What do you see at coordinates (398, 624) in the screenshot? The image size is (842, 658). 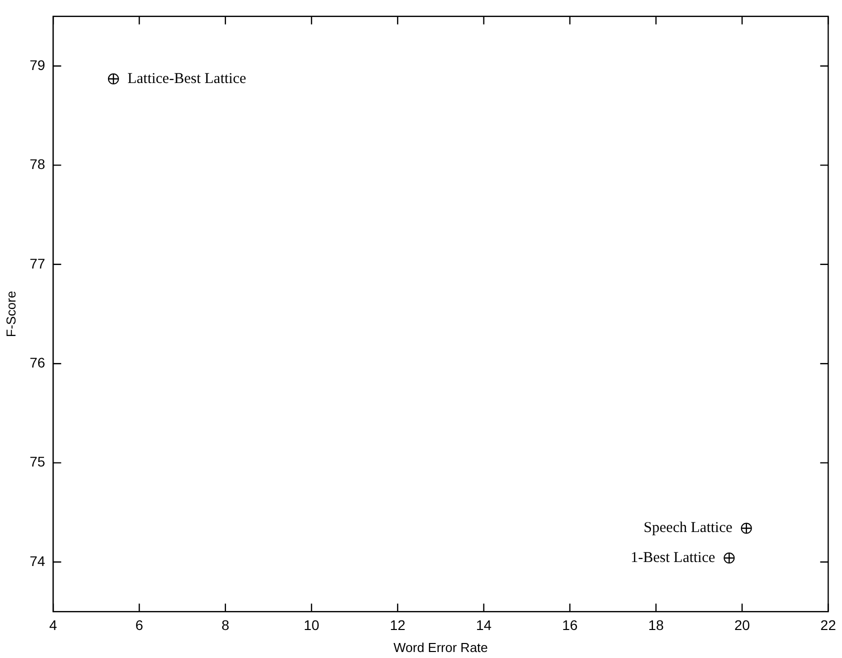 I see `x-tick-label: 12` at bounding box center [398, 624].